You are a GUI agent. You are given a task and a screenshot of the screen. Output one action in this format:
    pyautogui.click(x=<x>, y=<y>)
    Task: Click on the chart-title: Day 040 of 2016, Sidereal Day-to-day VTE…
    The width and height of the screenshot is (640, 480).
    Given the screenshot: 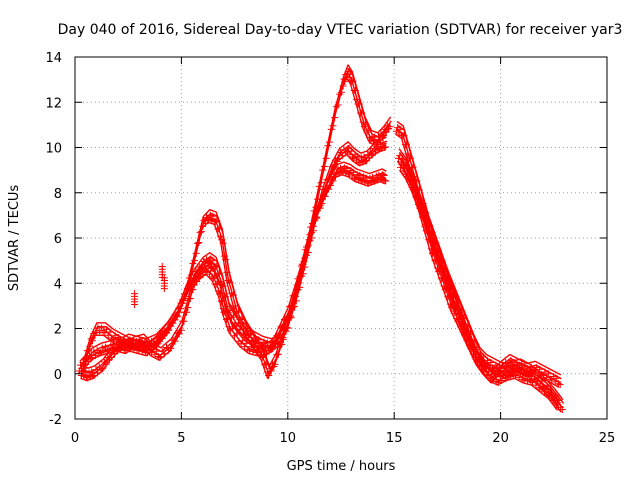 What is the action you would take?
    pyautogui.click(x=340, y=30)
    